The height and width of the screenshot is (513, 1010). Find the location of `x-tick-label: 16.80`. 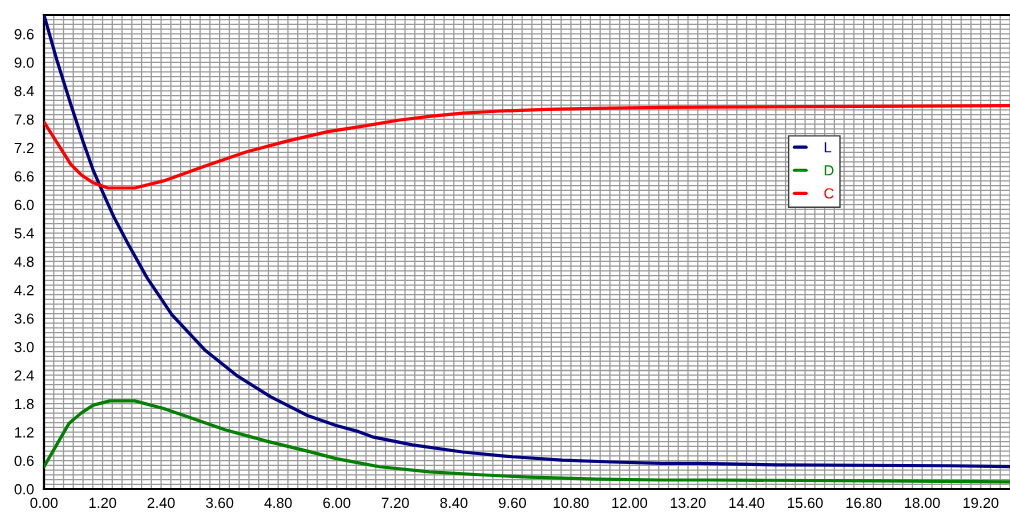

x-tick-label: 16.80 is located at coordinates (864, 503).